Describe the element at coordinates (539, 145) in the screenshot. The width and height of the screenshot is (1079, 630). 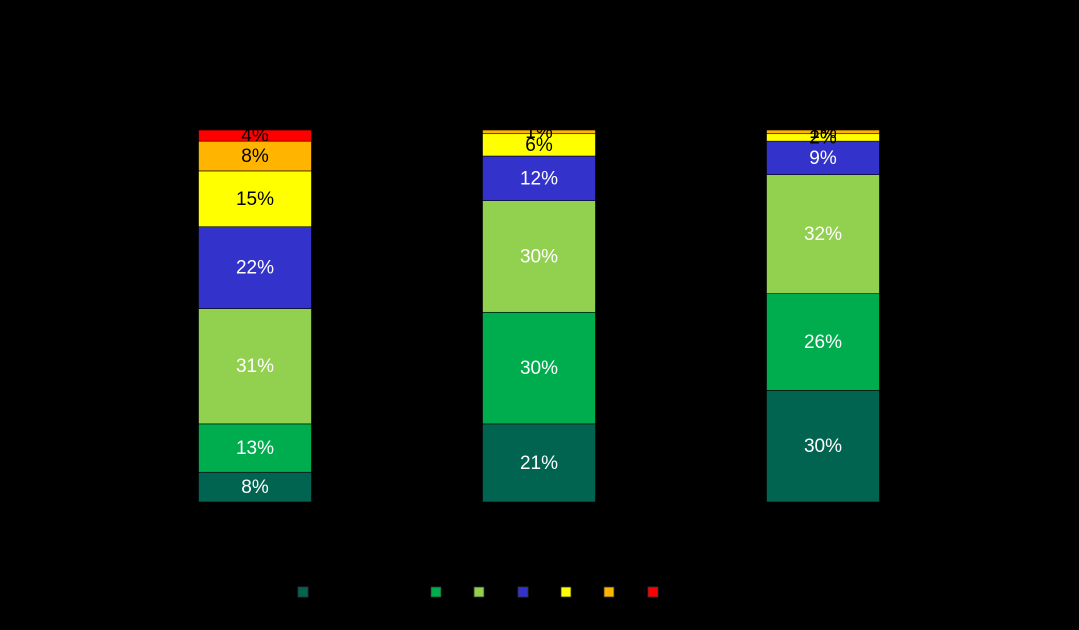
I see `data-label: 6%` at that location.